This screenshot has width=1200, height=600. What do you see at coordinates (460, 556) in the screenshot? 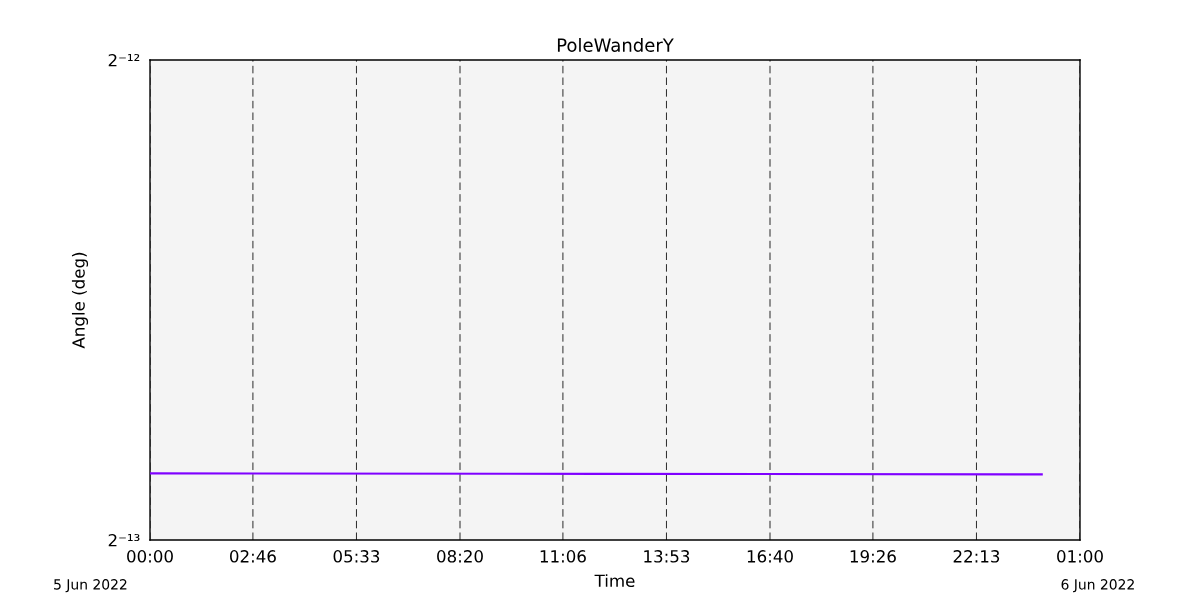
I see `x-tick-label: 08:20` at bounding box center [460, 556].